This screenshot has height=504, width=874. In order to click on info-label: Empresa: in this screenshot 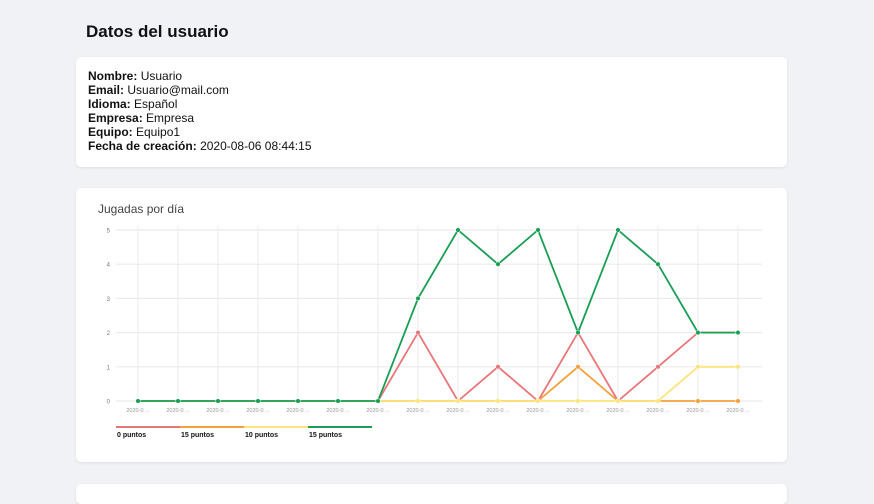, I will do `click(115, 118)`.